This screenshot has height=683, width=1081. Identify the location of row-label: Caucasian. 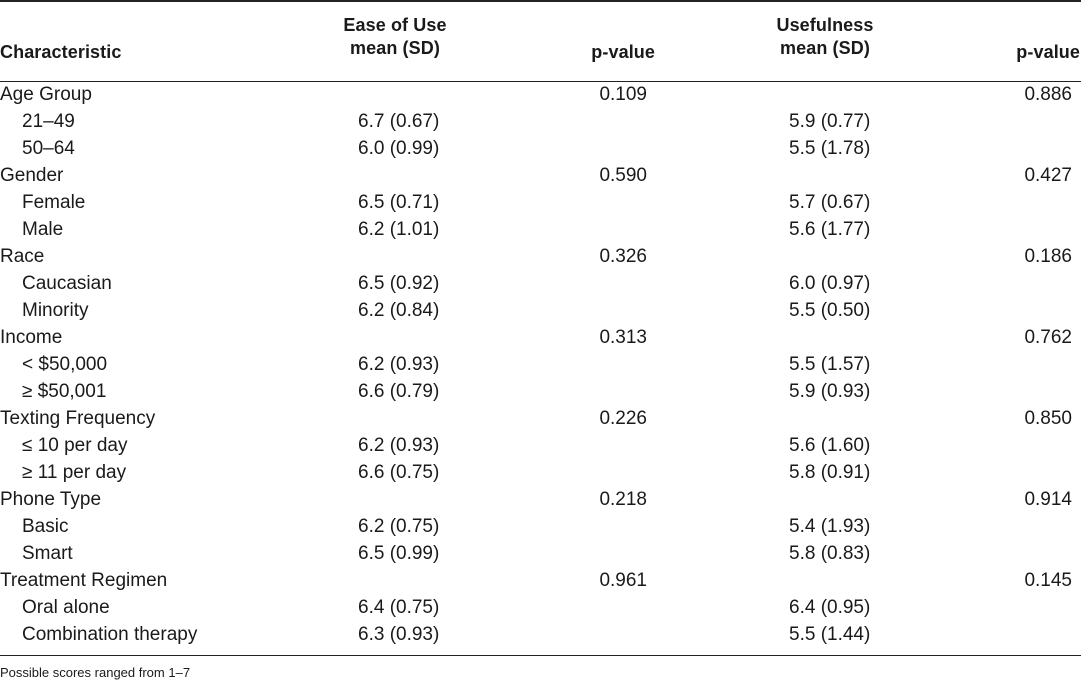
(67, 283).